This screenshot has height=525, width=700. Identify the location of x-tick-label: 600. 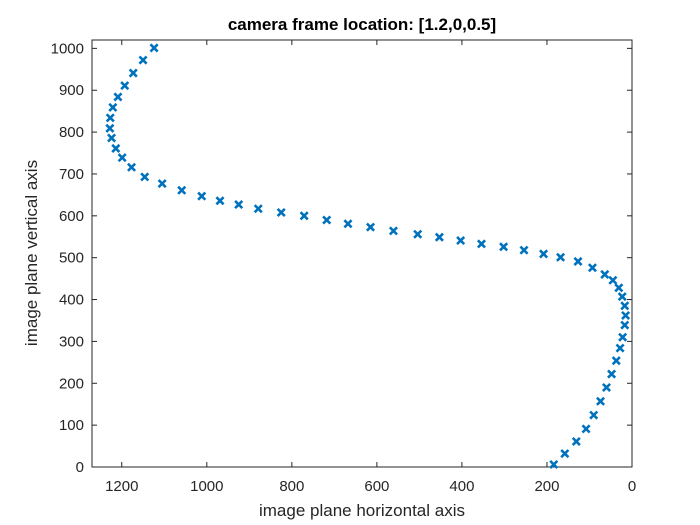
(376, 486).